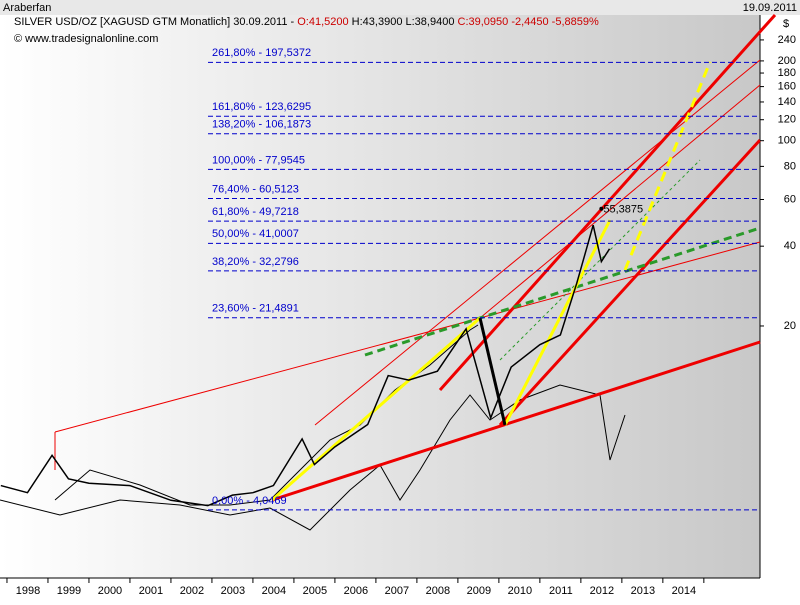 The height and width of the screenshot is (605, 800). I want to click on y-tick-label: 240, so click(787, 40).